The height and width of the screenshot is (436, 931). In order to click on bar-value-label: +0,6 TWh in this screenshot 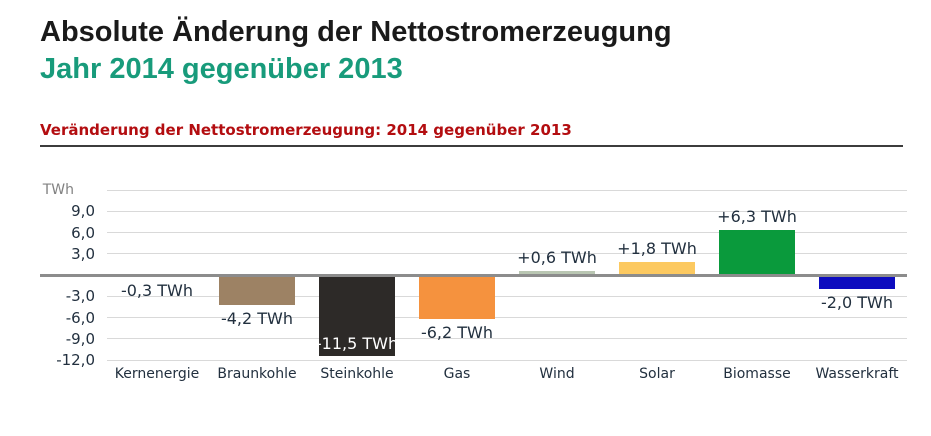, I will do `click(557, 257)`.